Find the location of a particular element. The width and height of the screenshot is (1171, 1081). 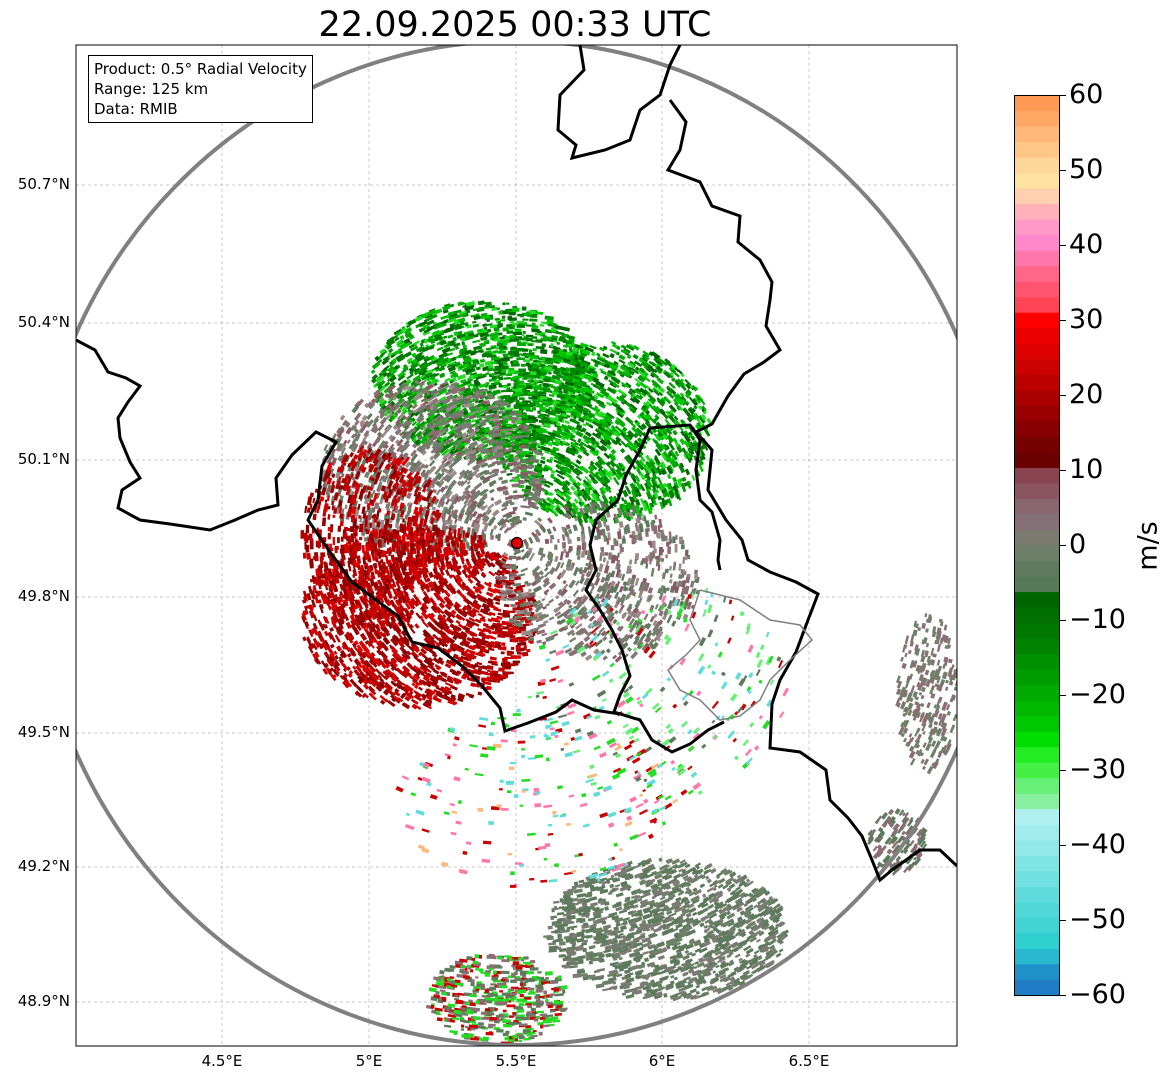

colorbar-tick-label: 30 is located at coordinates (1086, 319).